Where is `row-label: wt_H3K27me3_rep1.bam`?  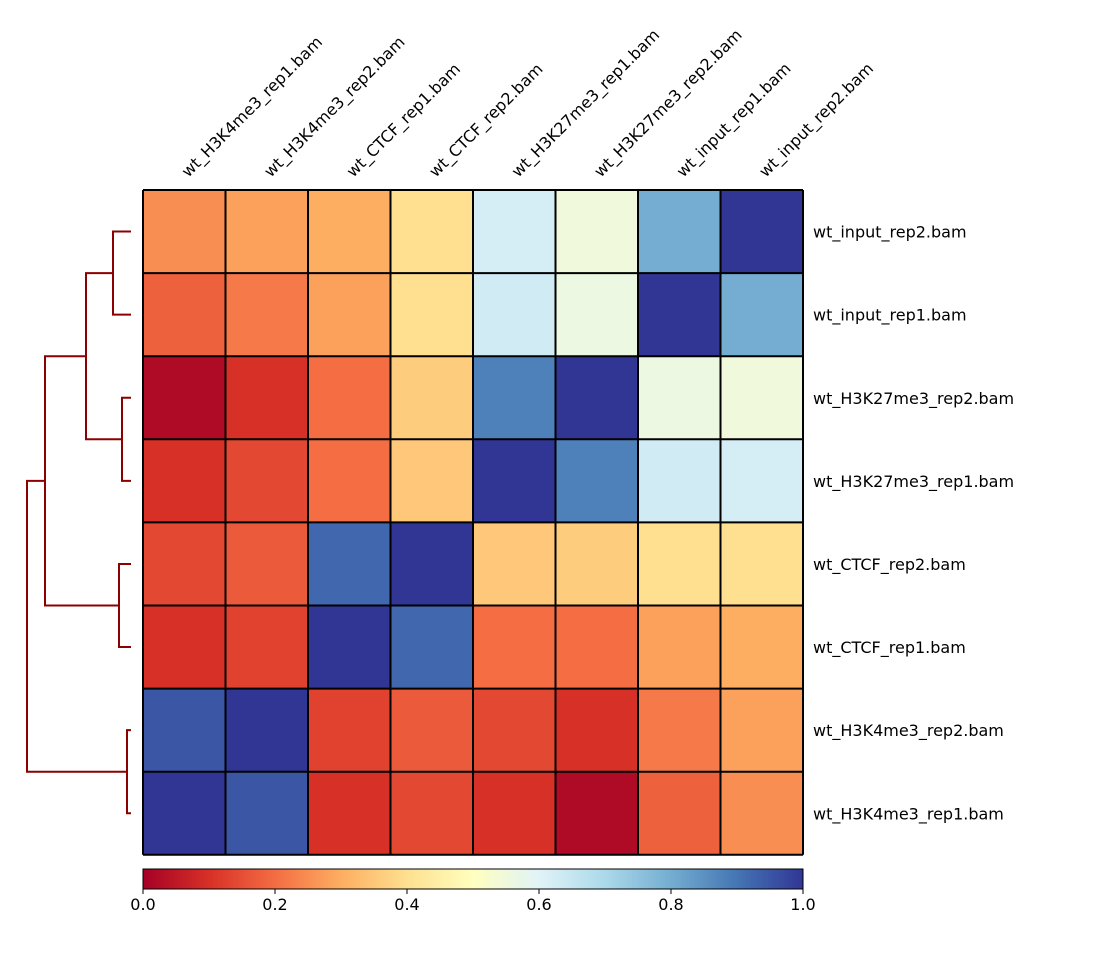 row-label: wt_H3K27me3_rep1.bam is located at coordinates (913, 482).